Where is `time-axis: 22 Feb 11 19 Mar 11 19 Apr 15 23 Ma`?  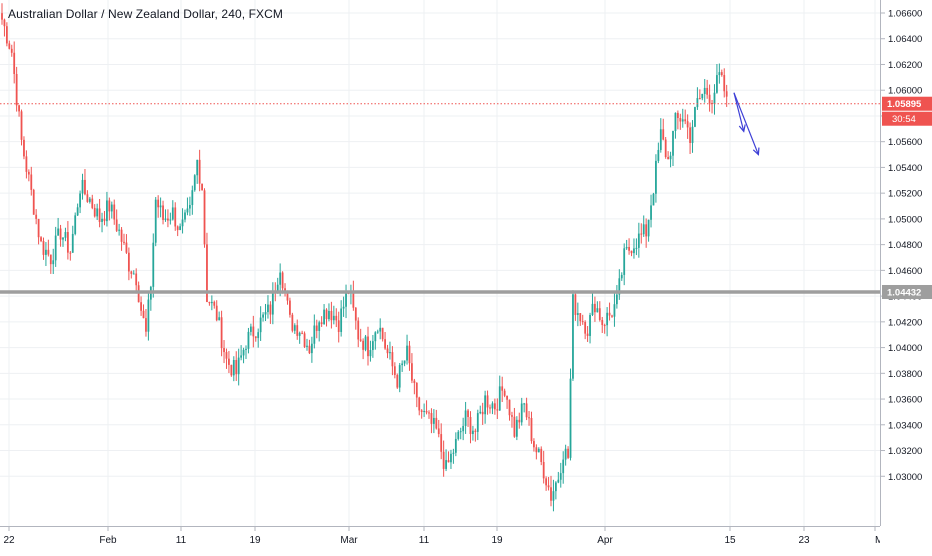
time-axis: 22 Feb 11 19 Mar 11 19 Apr 15 23 Ma is located at coordinates (444, 538).